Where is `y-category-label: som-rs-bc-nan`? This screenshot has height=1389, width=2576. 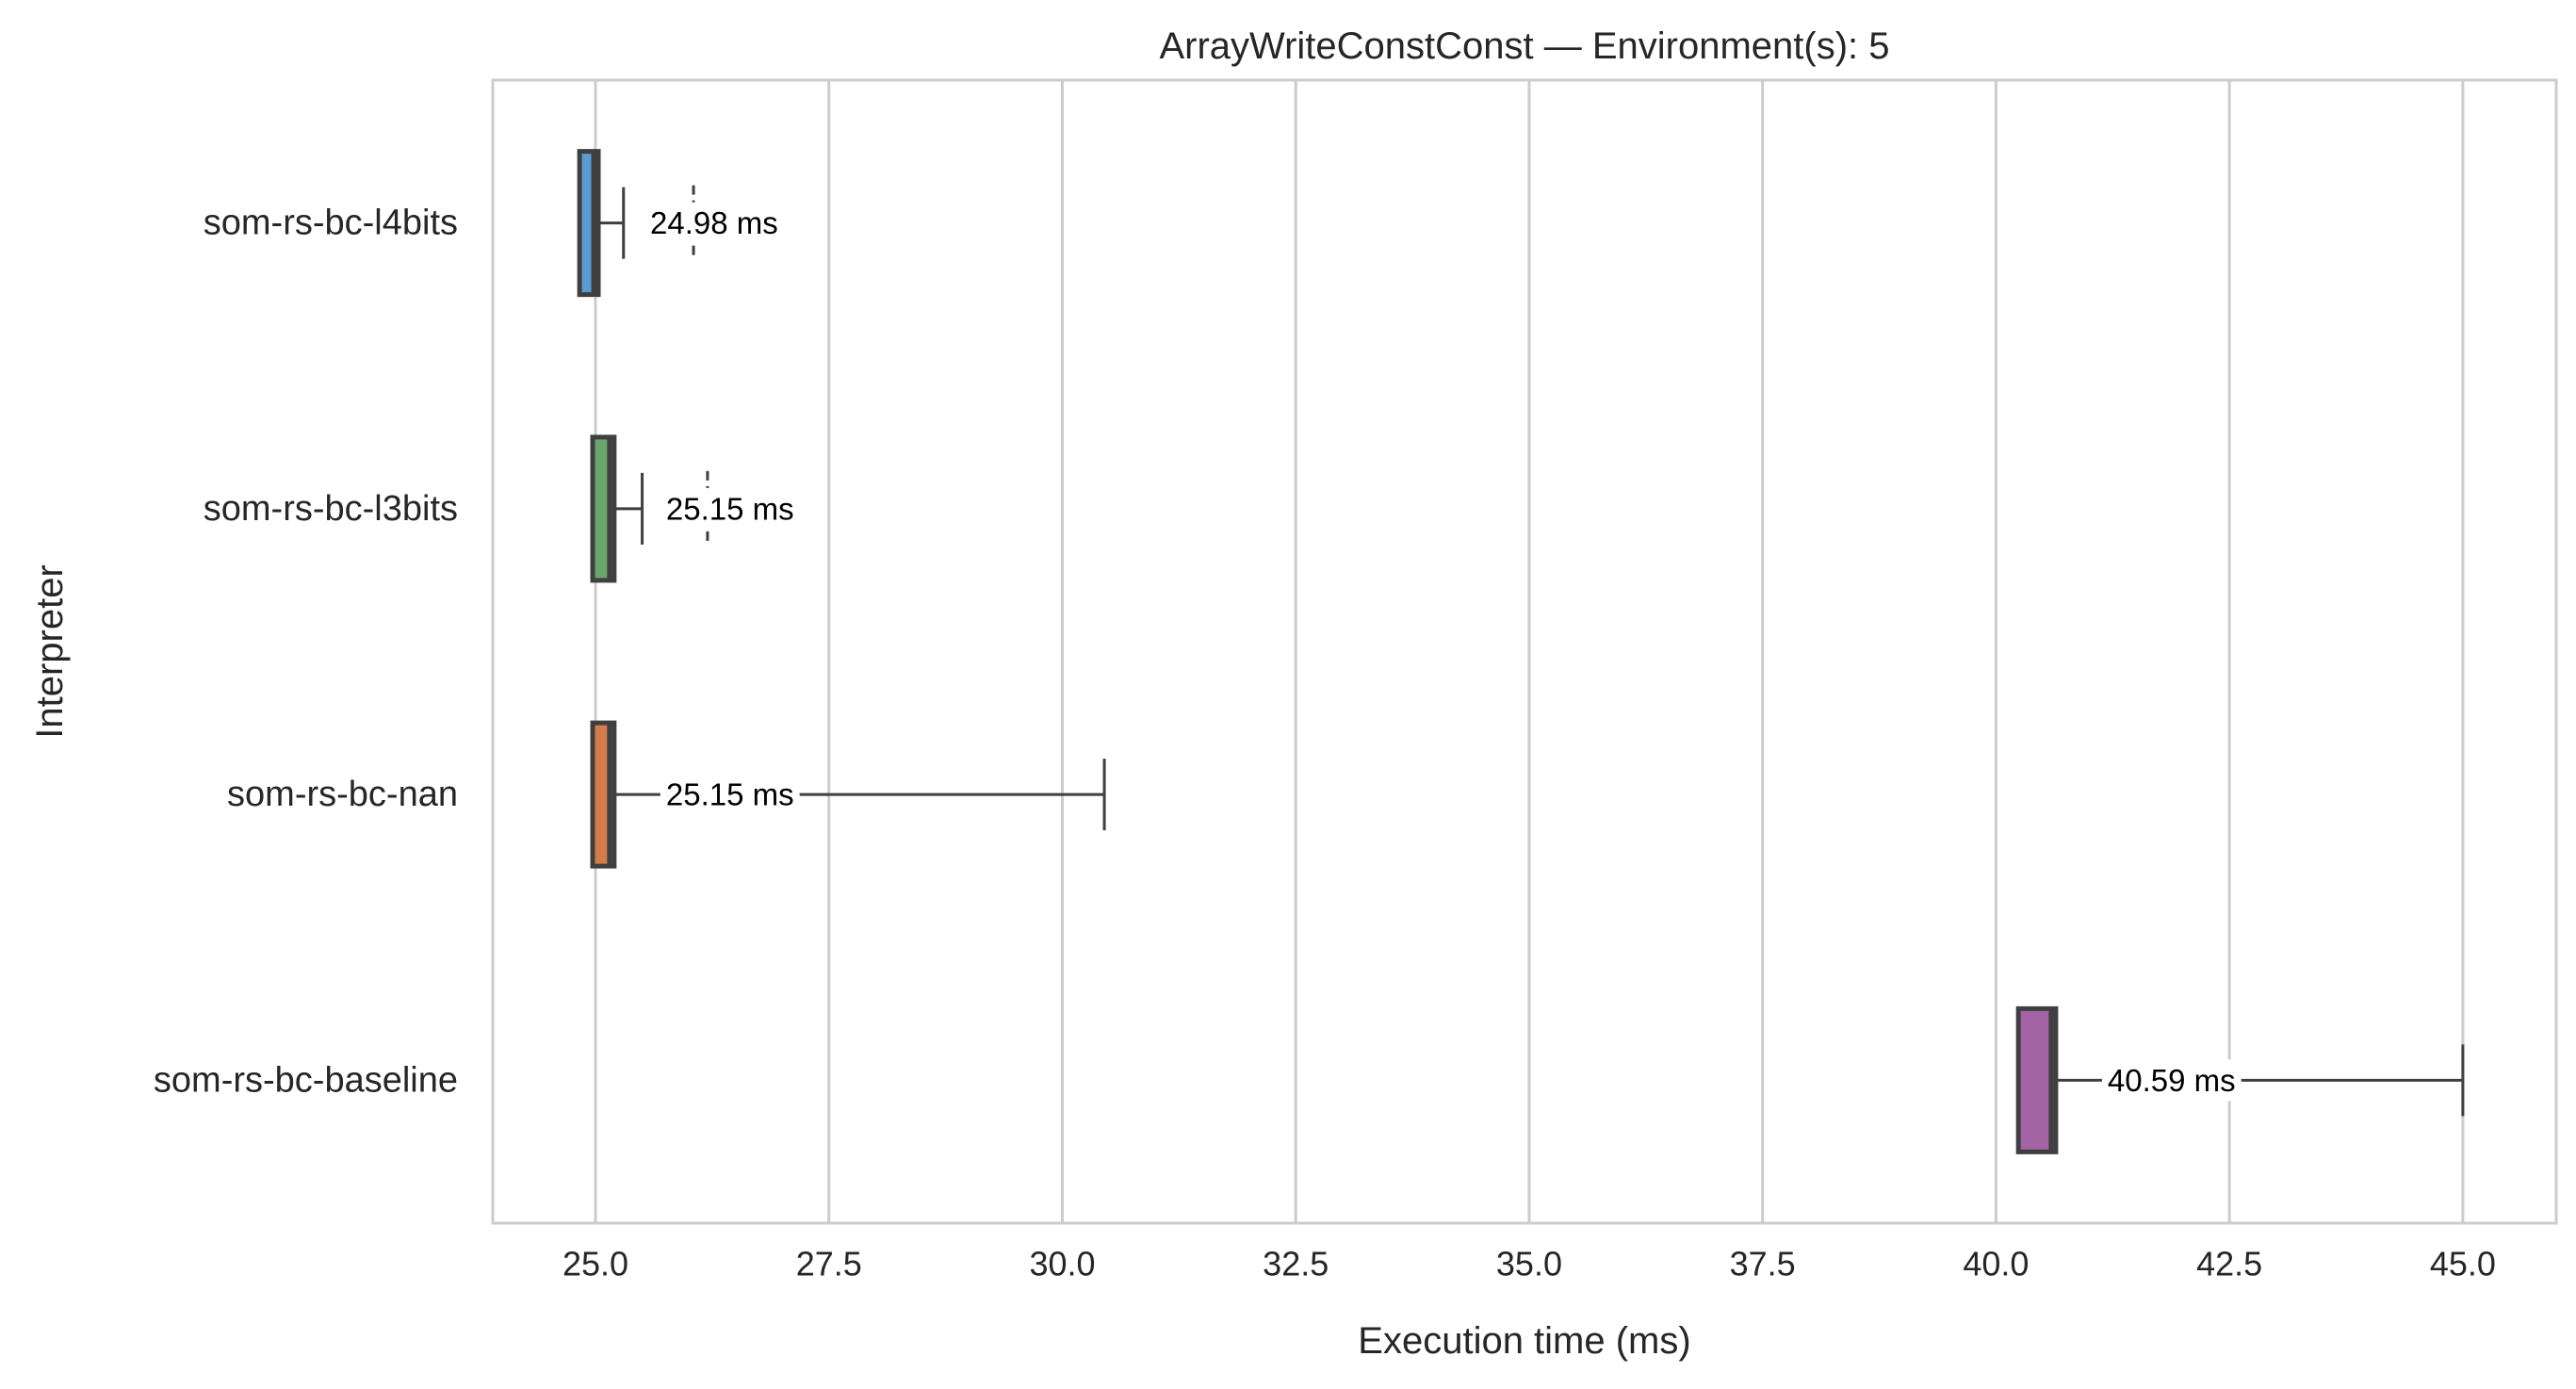 y-category-label: som-rs-bc-nan is located at coordinates (342, 795).